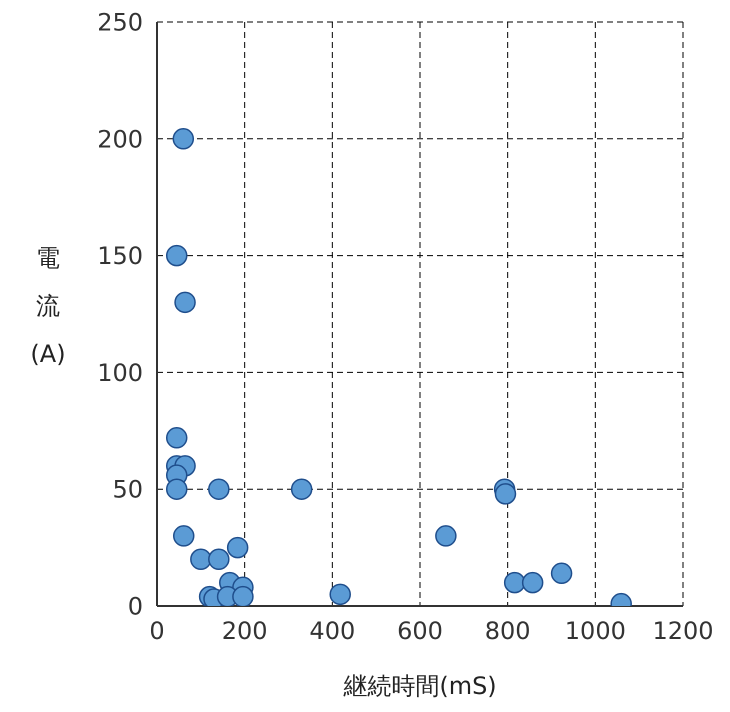 The width and height of the screenshot is (730, 712). What do you see at coordinates (420, 631) in the screenshot?
I see `x-tick-label: 600` at bounding box center [420, 631].